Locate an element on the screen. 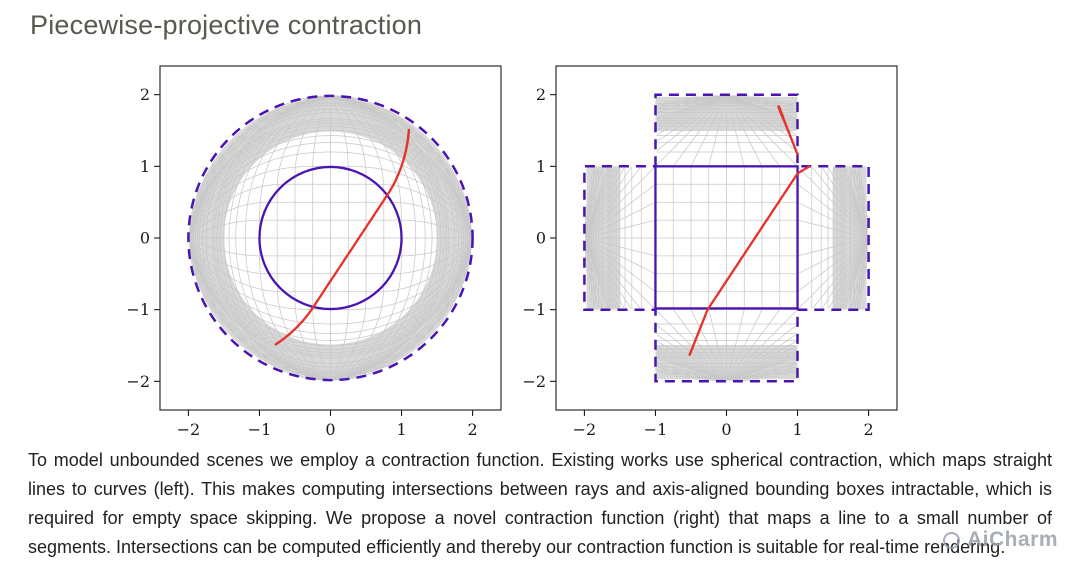 The width and height of the screenshot is (1080, 588). circle-logo-icon is located at coordinates (951, 540).